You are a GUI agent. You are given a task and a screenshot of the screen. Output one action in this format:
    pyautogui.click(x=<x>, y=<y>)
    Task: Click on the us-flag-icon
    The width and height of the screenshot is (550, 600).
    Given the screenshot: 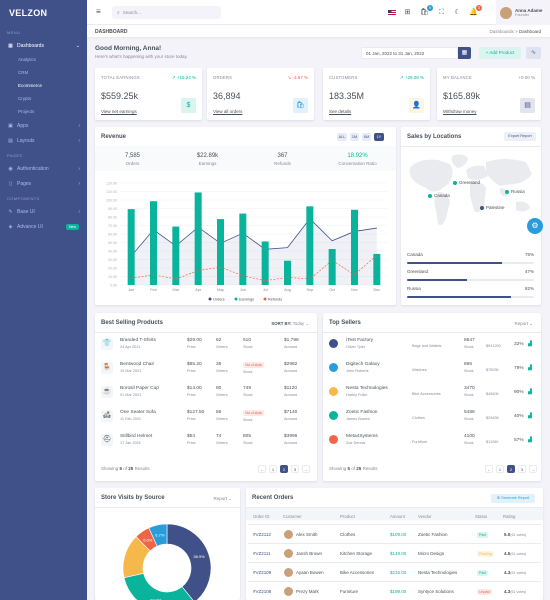 What is the action you would take?
    pyautogui.click(x=391, y=12)
    